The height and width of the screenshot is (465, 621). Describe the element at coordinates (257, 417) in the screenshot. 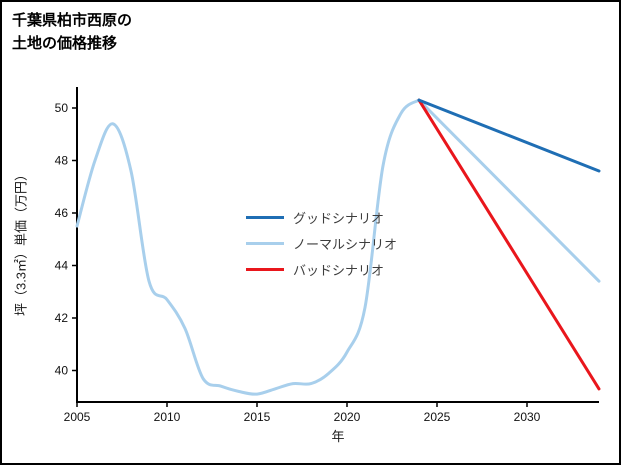

I see `svg-text: 2015` at that location.